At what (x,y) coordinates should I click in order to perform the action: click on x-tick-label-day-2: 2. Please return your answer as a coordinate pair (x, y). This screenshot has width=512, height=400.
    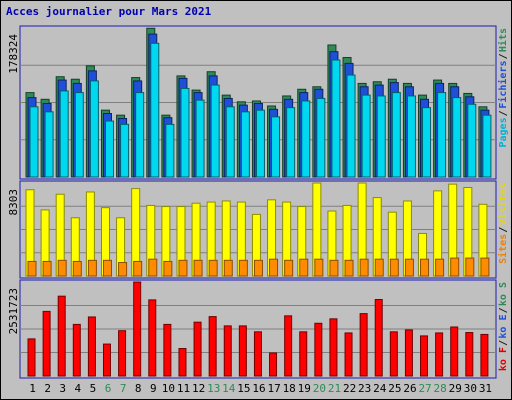
    Looking at the image, I should click on (47, 388).